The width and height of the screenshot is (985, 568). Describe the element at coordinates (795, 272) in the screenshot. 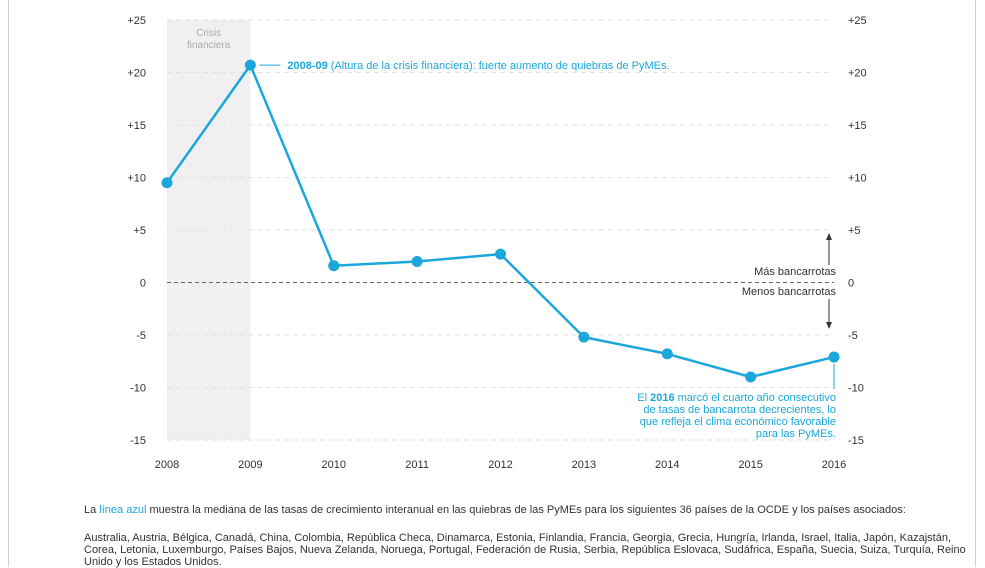

I see `more-bankruptcies-label: Más bancarrotas` at that location.